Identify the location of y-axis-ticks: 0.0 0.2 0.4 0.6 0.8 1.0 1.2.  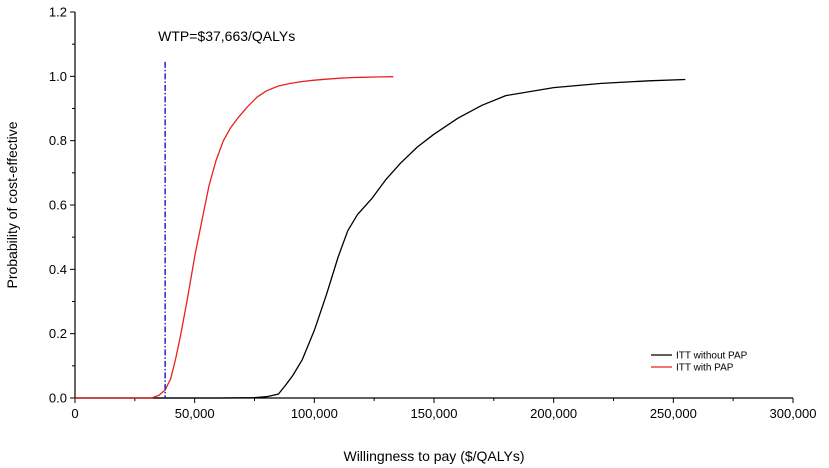
(62, 205).